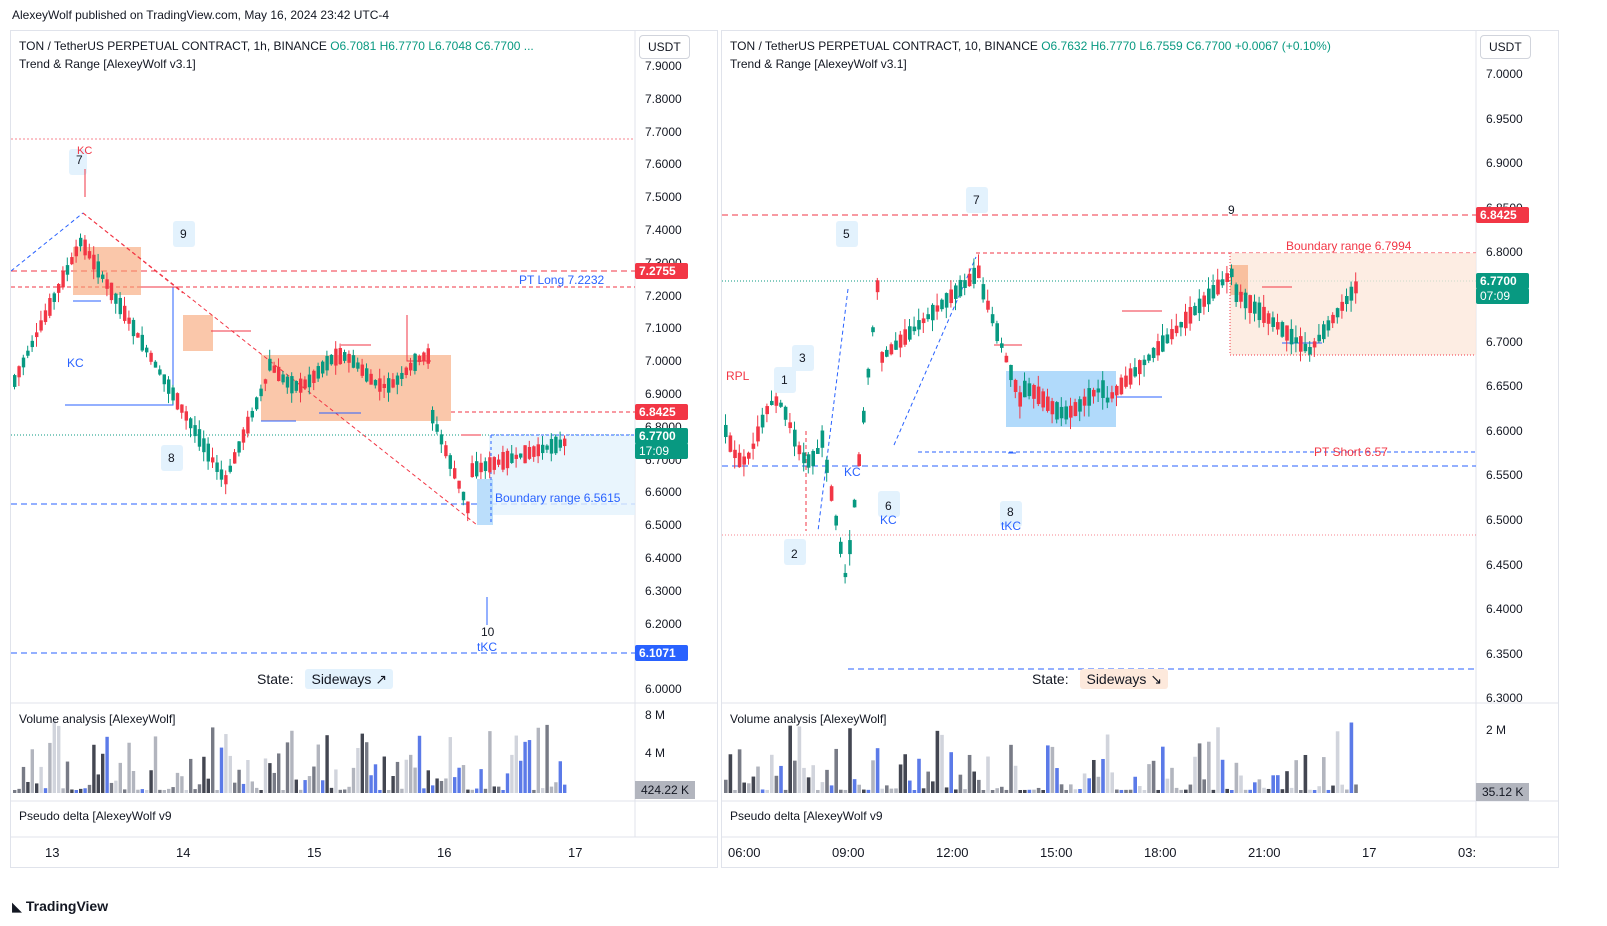 The image size is (1607, 926). What do you see at coordinates (806, 816) in the screenshot?
I see `right-delta-label: Pseudo delta [AlexeyWolf v9` at bounding box center [806, 816].